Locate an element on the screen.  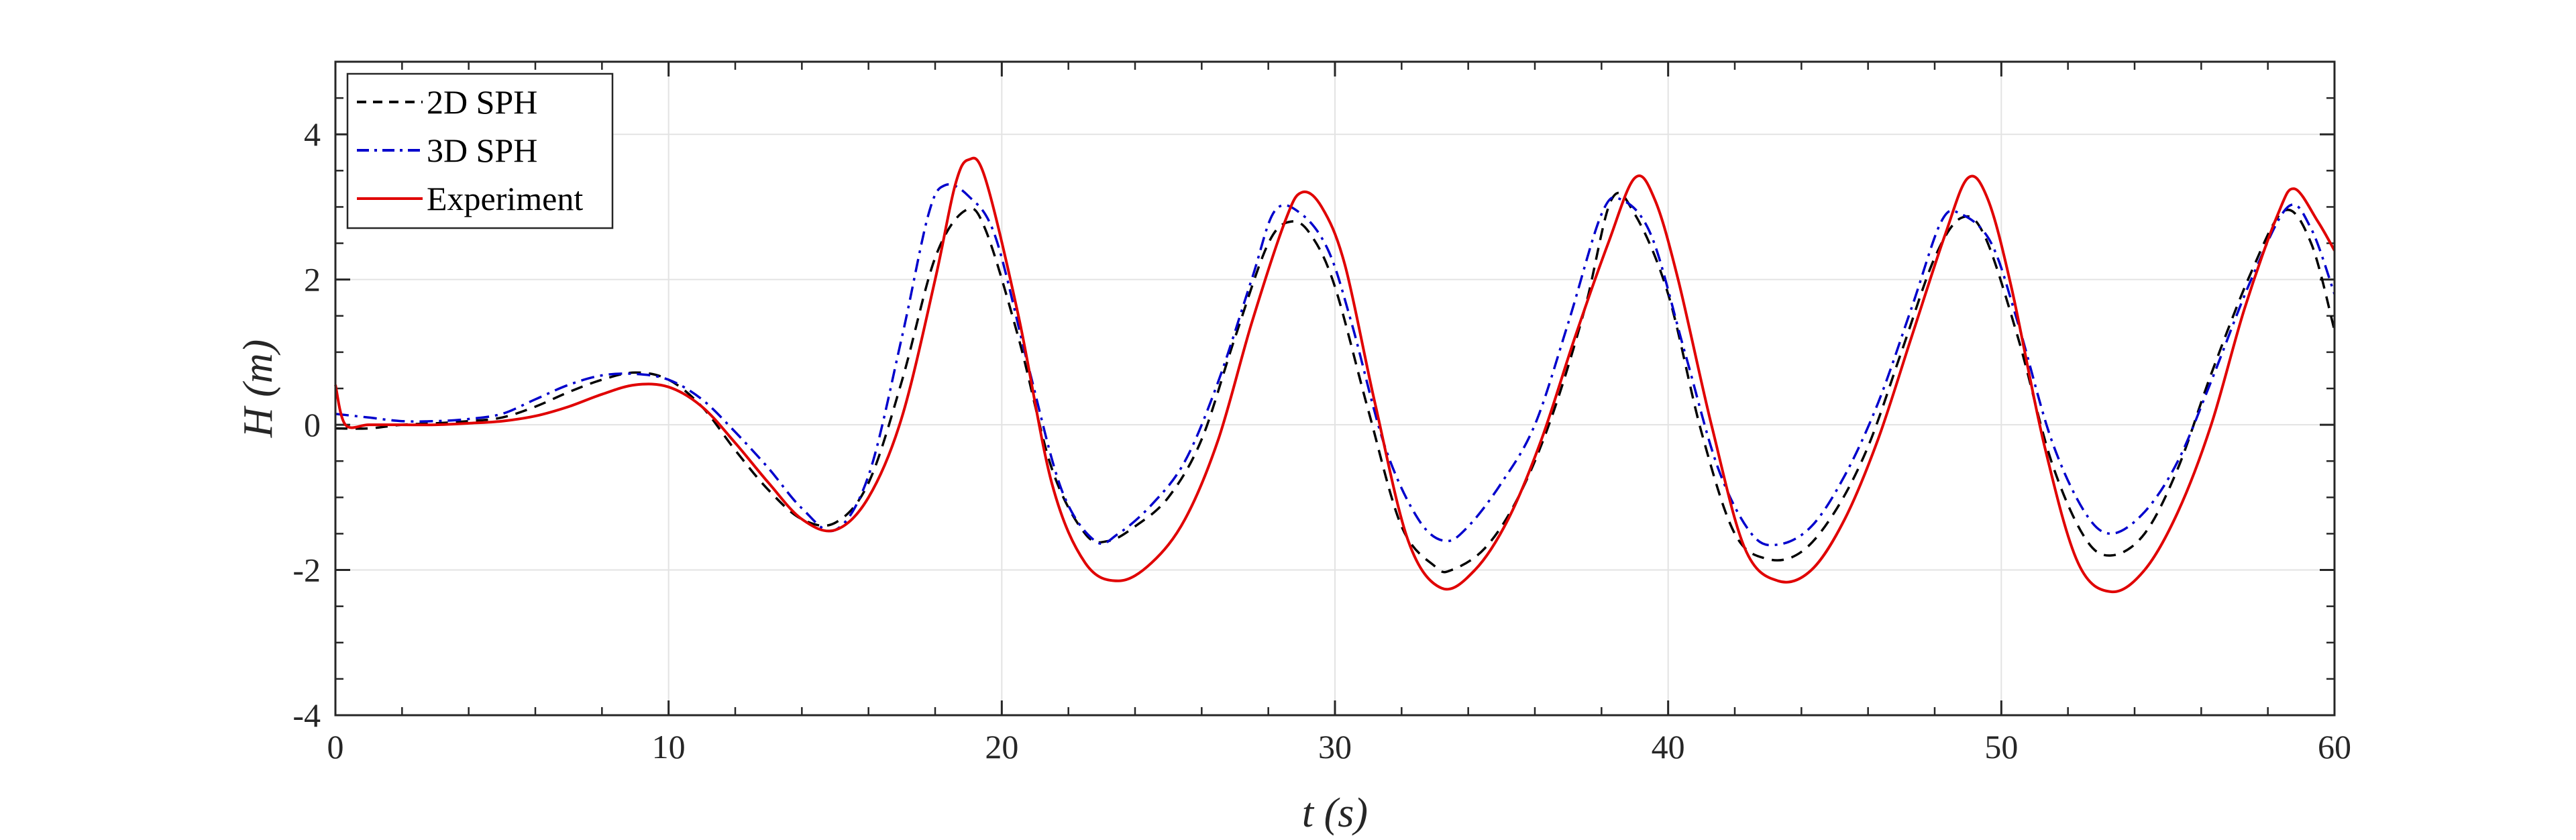
legend: 2D SPH 3D SPH Experiment is located at coordinates (480, 150).